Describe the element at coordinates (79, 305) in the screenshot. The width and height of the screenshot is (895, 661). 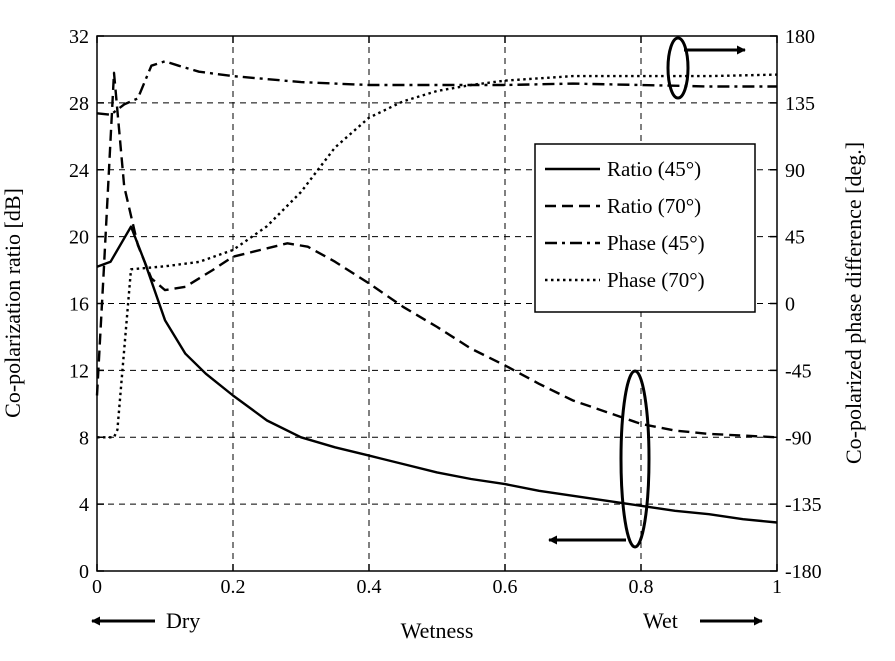
I see `y-tick-label: 16` at that location.